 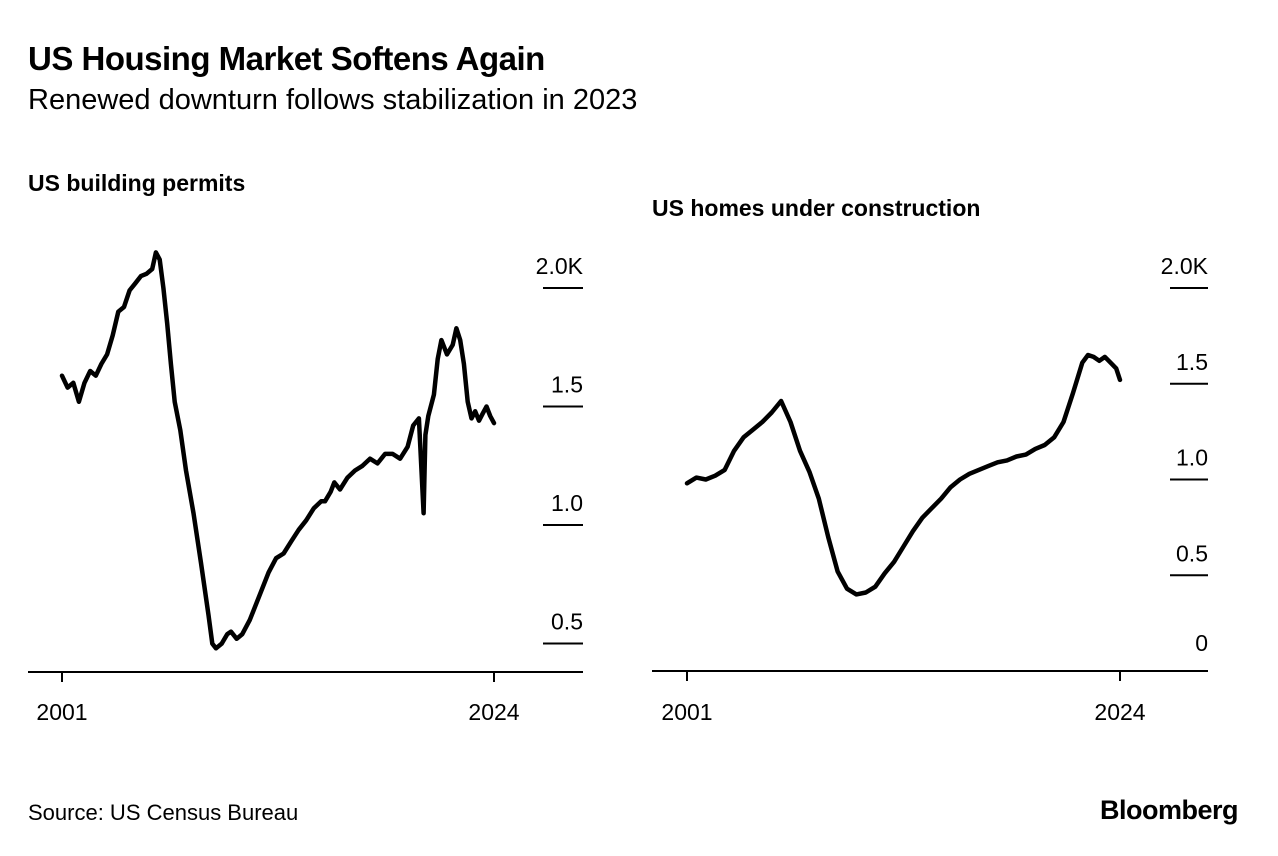 I want to click on permits-y-tick-label: 1.5, so click(x=567, y=385).